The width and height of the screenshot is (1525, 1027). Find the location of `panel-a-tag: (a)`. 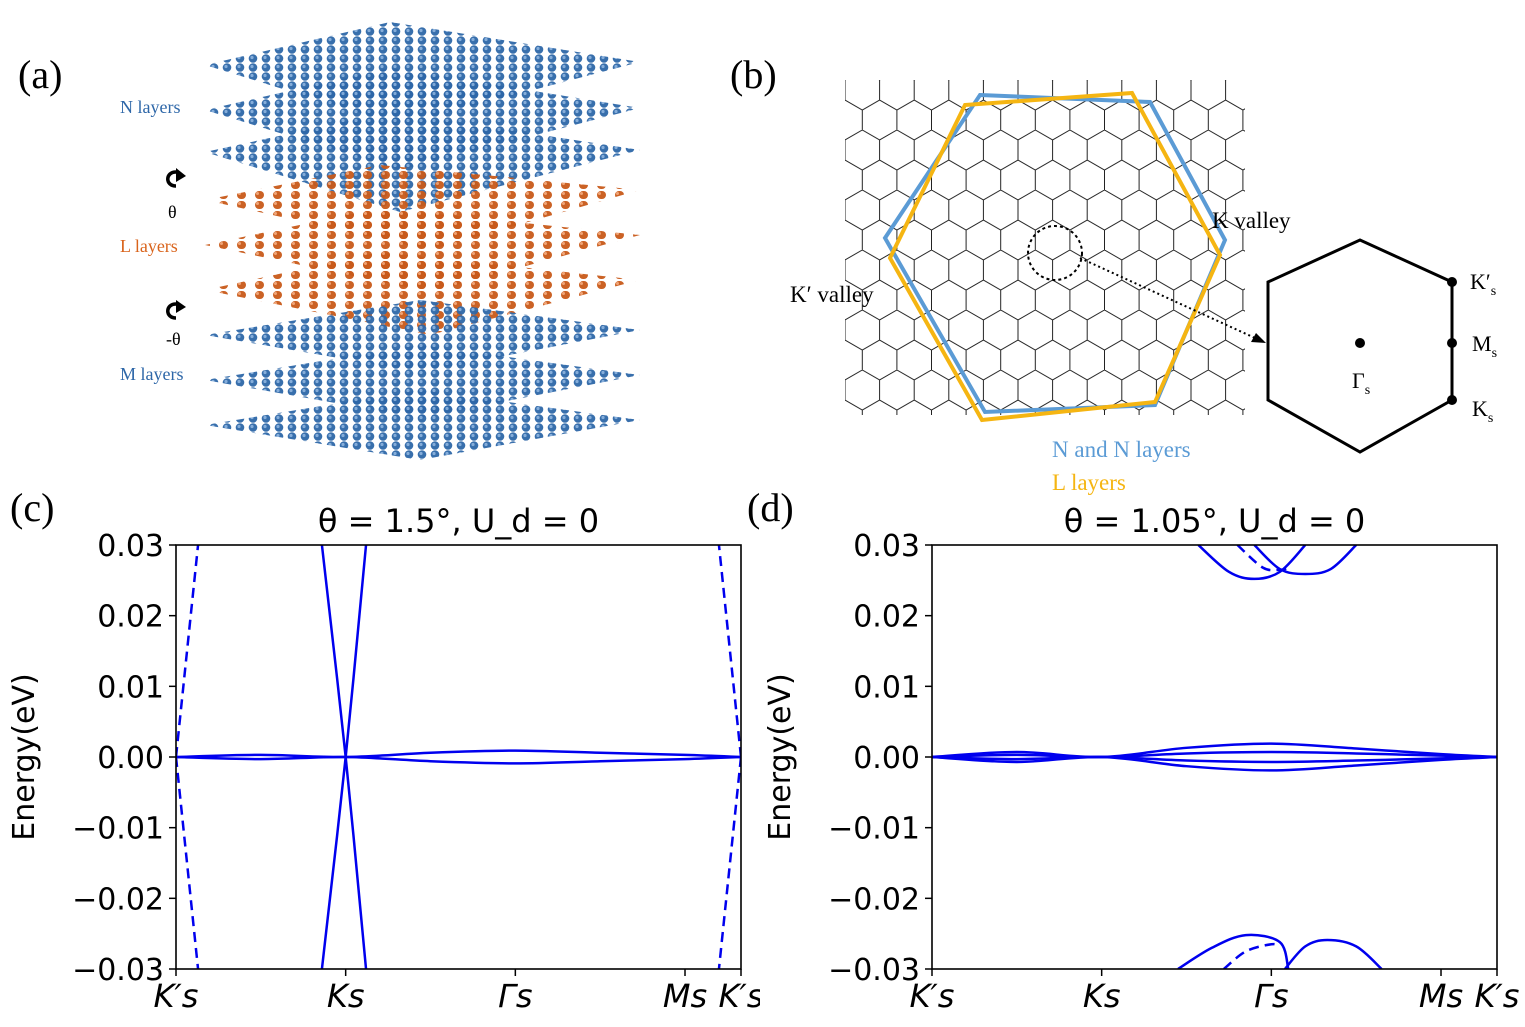

panel-a-tag: (a) is located at coordinates (40, 74).